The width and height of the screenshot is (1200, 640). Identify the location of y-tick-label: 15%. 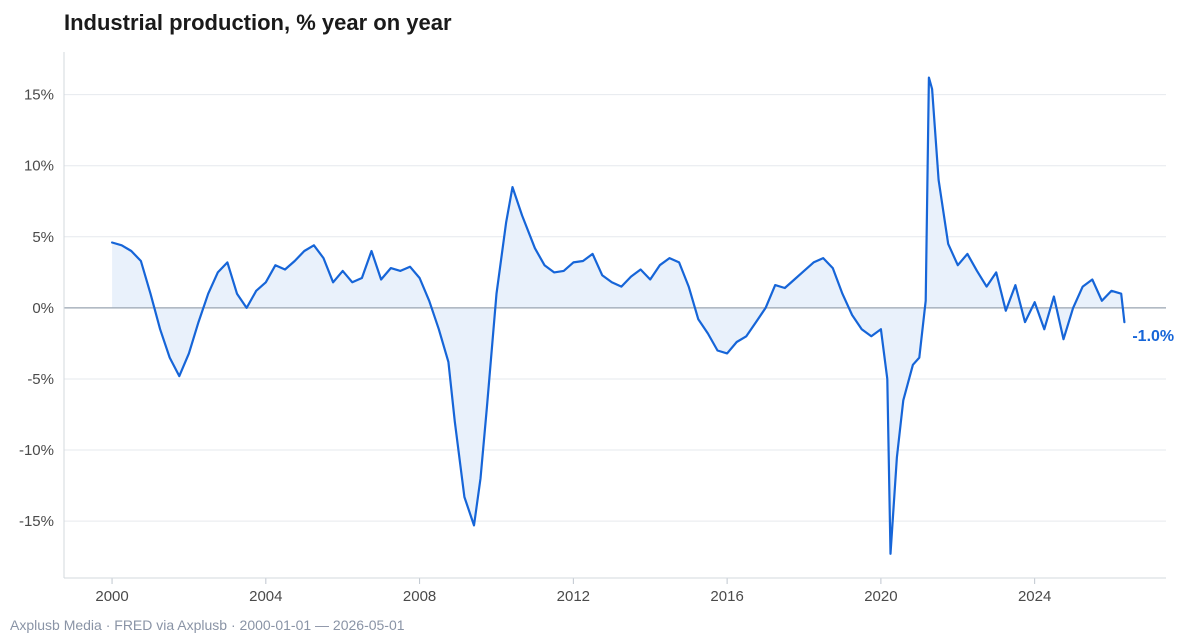
(39, 95).